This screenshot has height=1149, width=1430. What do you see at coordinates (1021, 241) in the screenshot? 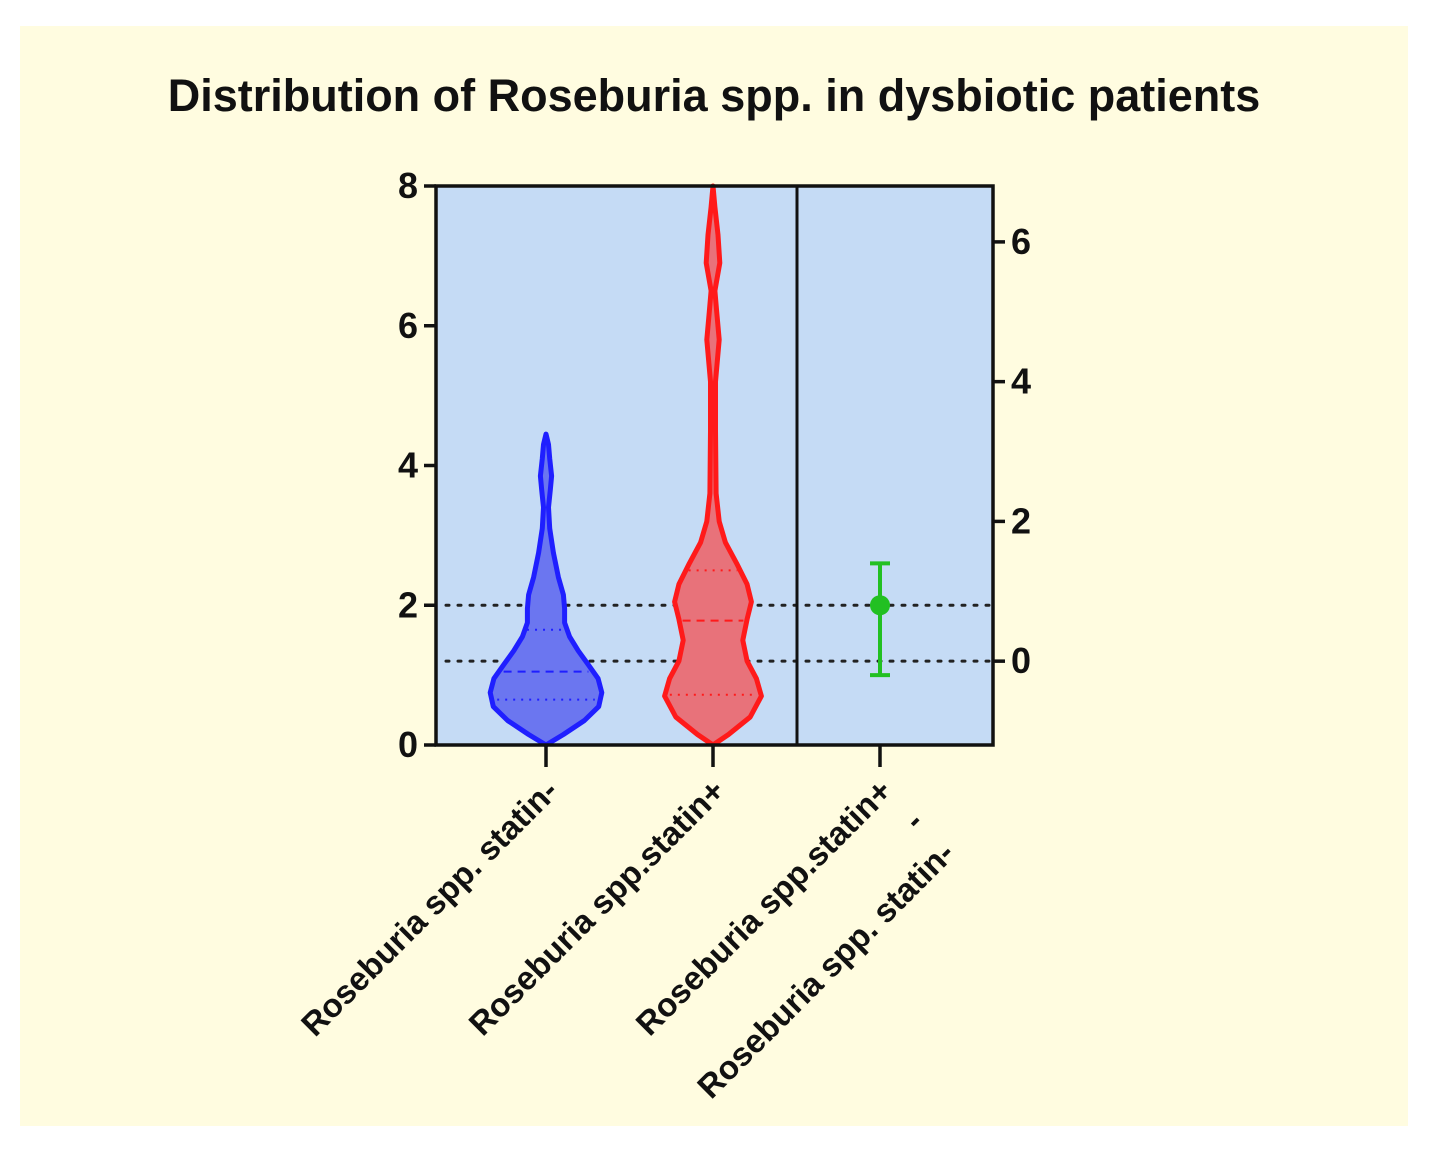
I see `right-tick-label: 6` at bounding box center [1021, 241].